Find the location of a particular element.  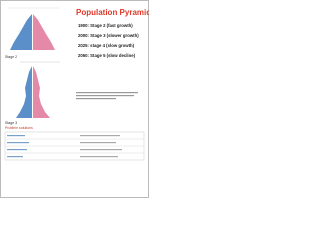

stage-item: 2000: Stage 3 (slower growth) is located at coordinates (108, 35).